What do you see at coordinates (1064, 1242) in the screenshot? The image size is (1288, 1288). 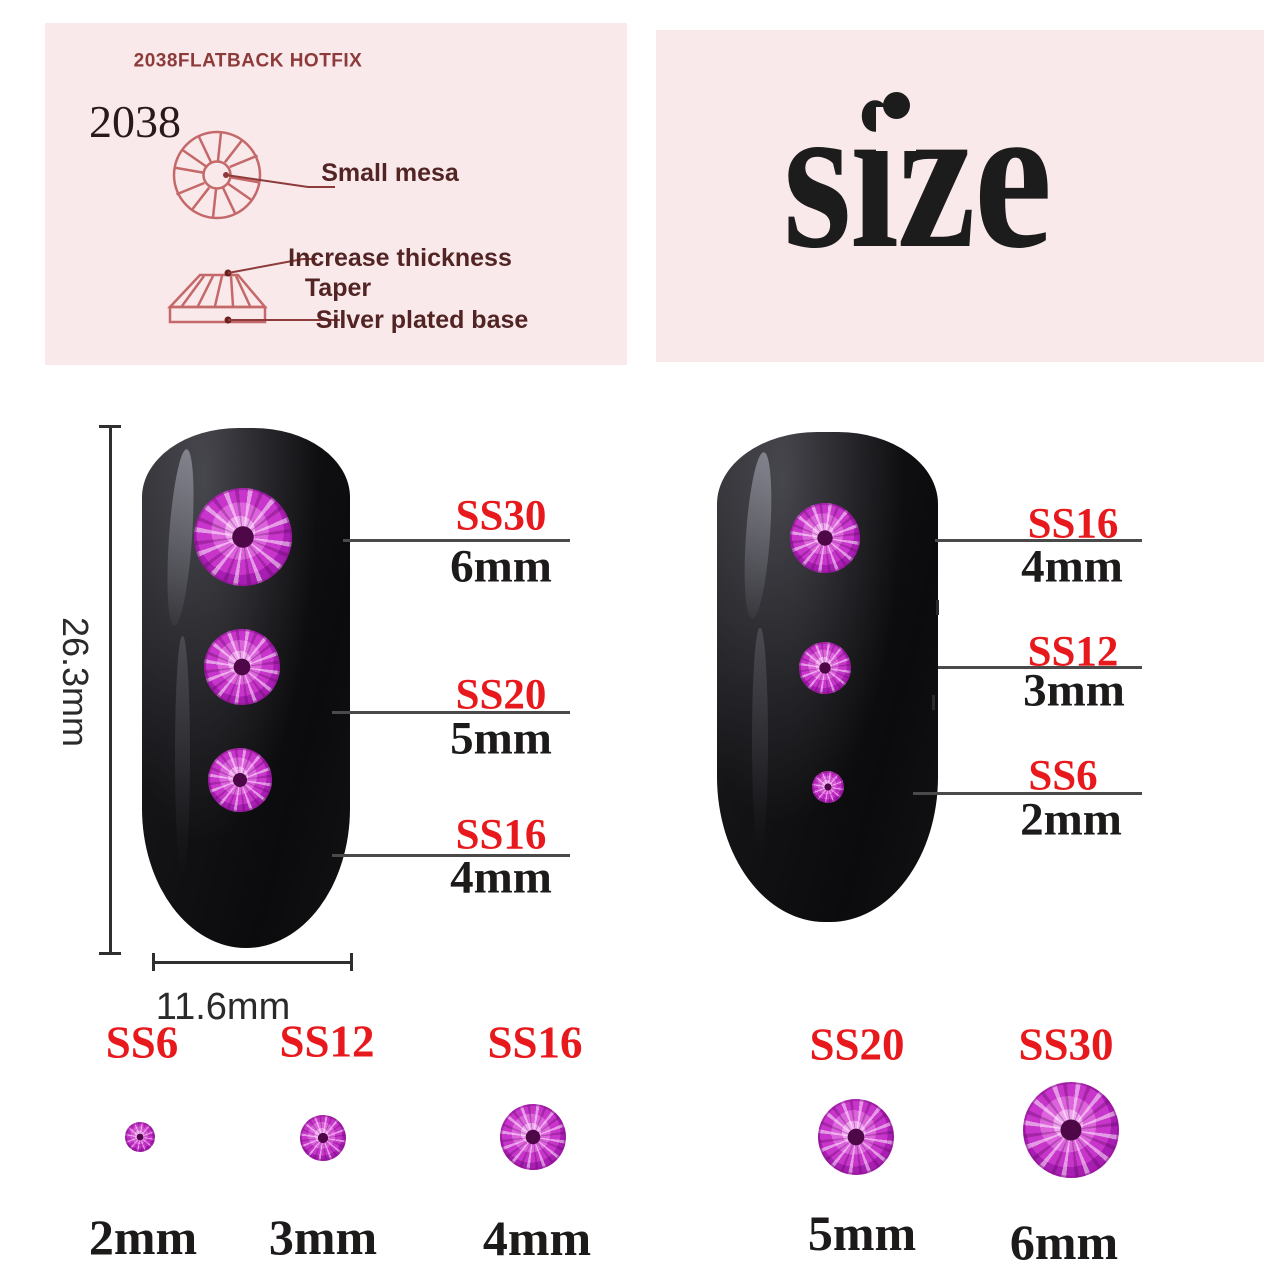 I see `chart-label-6mm: 6mm` at bounding box center [1064, 1242].